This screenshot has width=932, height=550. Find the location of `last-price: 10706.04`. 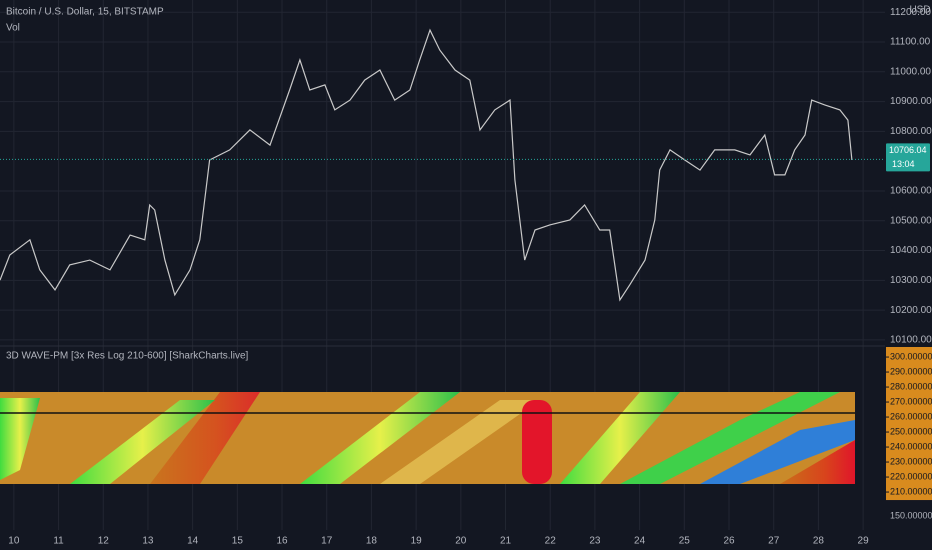

last-price: 10706.04 is located at coordinates (908, 150).